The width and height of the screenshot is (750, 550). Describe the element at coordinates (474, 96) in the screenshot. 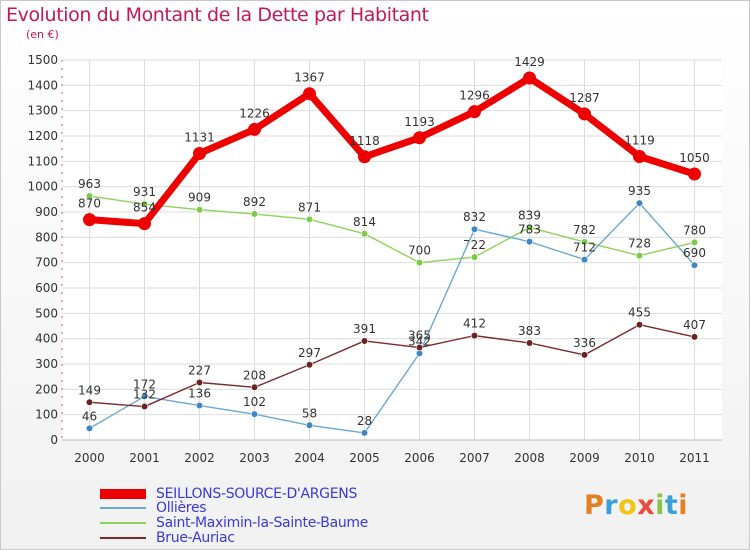

I see `data-label: 1296` at that location.